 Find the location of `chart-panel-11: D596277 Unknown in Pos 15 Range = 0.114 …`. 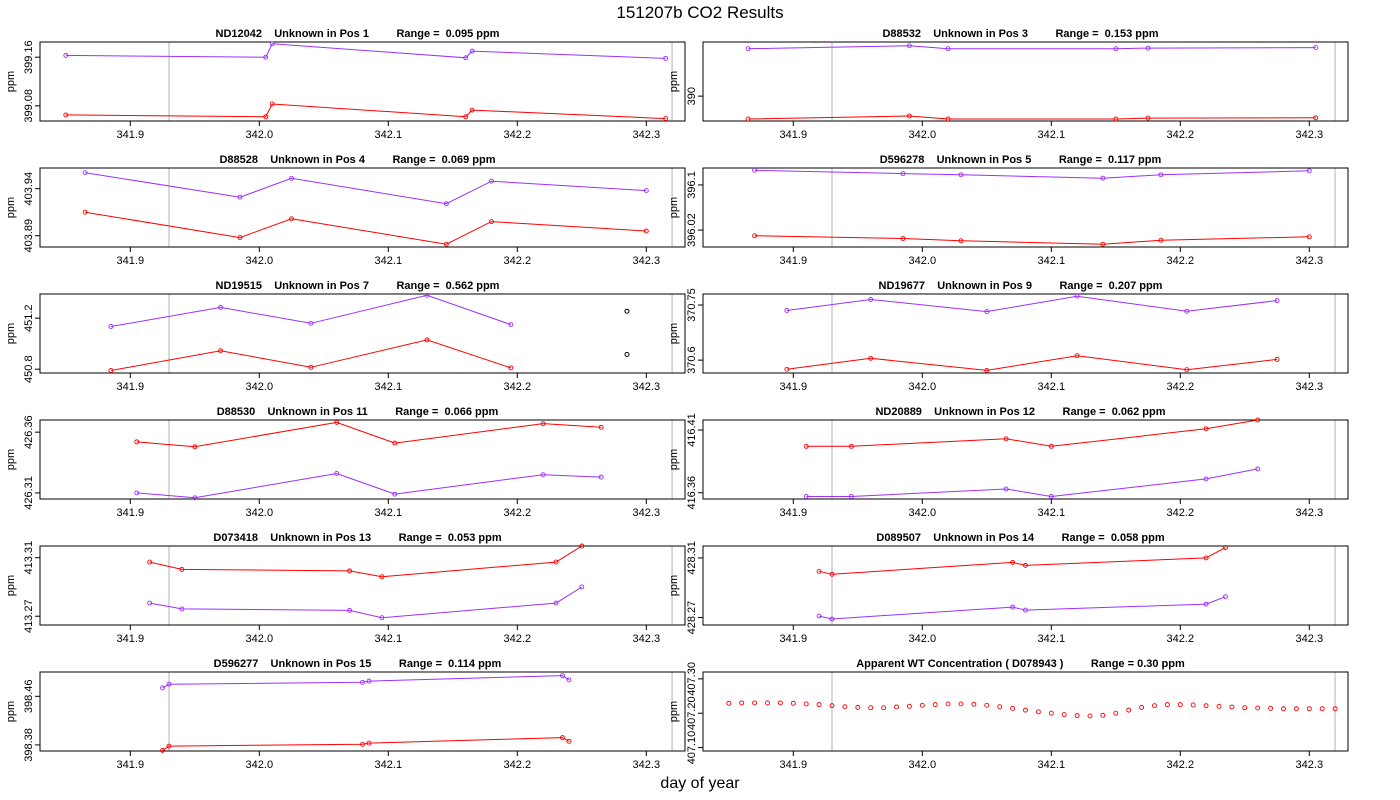

chart-panel-11: D596277 Unknown in Pos 15 Range = 0.114 … is located at coordinates (345, 714).